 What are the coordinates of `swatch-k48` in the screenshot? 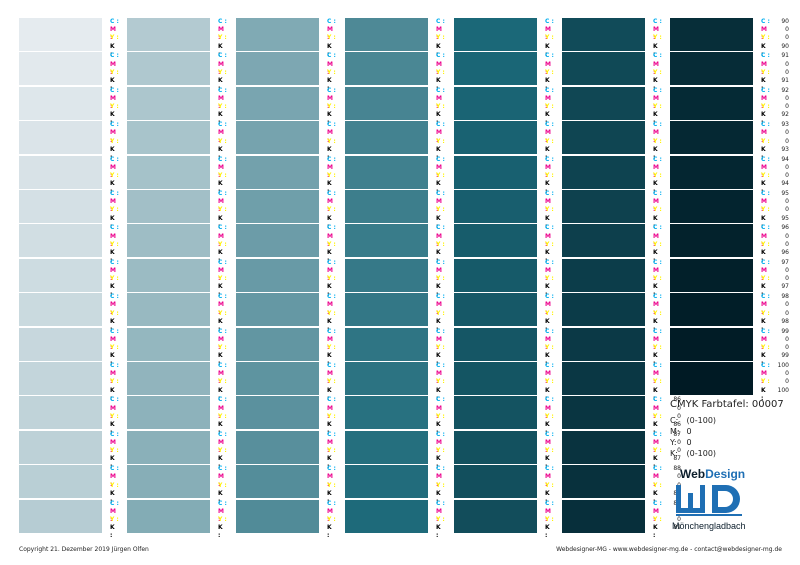 It's located at (386, 138).